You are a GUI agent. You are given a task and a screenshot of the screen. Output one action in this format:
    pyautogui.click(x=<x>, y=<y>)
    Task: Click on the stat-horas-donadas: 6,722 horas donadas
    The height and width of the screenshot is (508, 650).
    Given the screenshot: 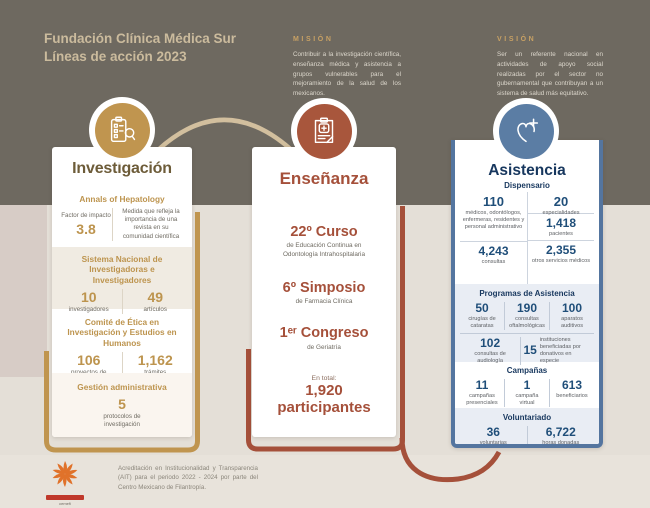 What is the action you would take?
    pyautogui.click(x=560, y=435)
    